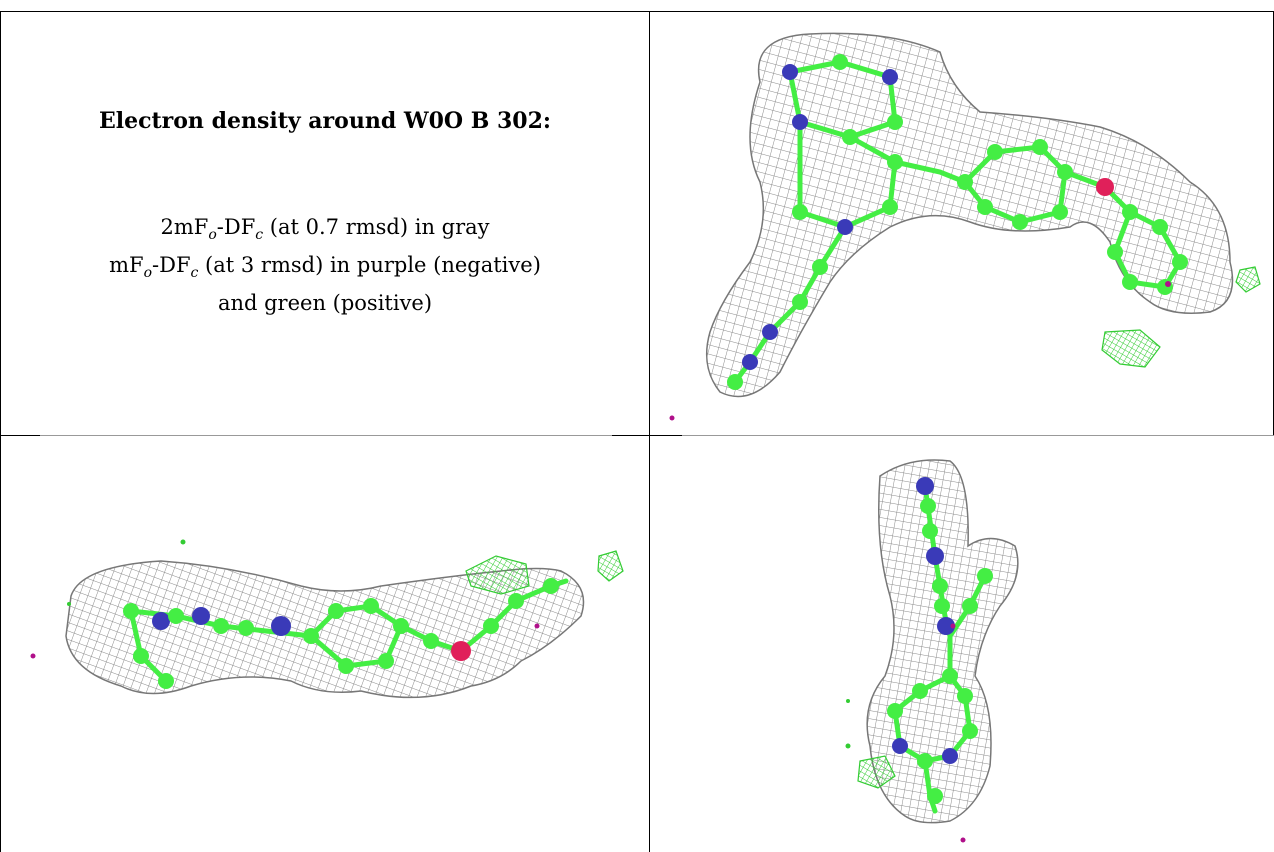 The height and width of the screenshot is (852, 1274). I want to click on legend-line-2fofc: 2mFo-DFc (at 0.7 rmsd) in gray, so click(325, 229).